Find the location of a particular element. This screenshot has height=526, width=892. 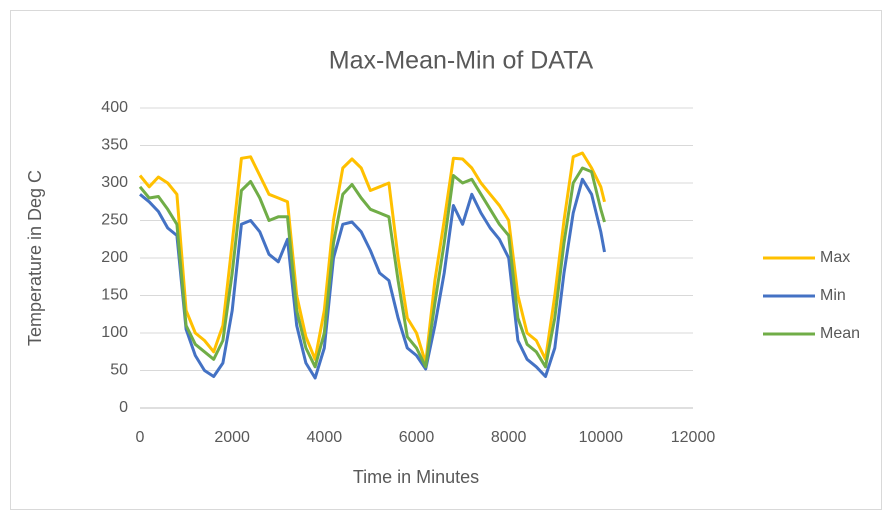

y-tick-label: 100 is located at coordinates (114, 332).